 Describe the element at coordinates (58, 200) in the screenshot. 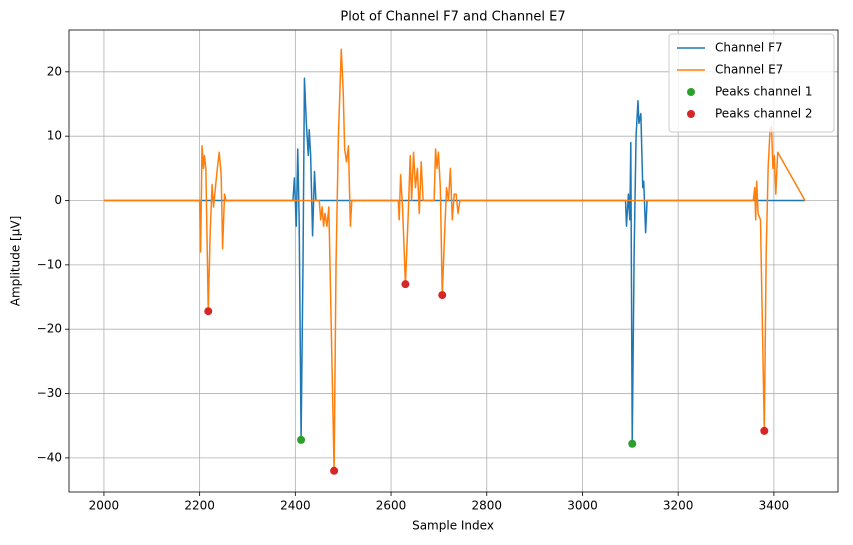

I see `y-tick-label: 0` at that location.